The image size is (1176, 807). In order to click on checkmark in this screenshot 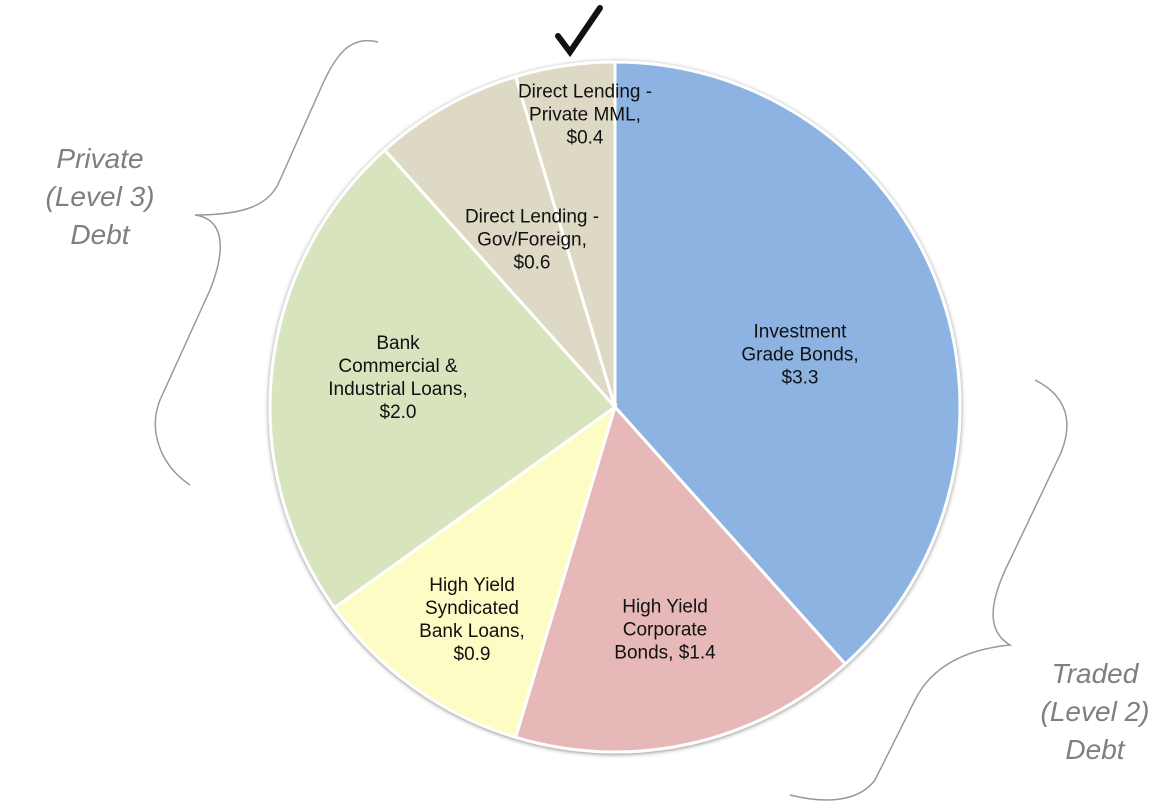, I will do `click(579, 31)`.